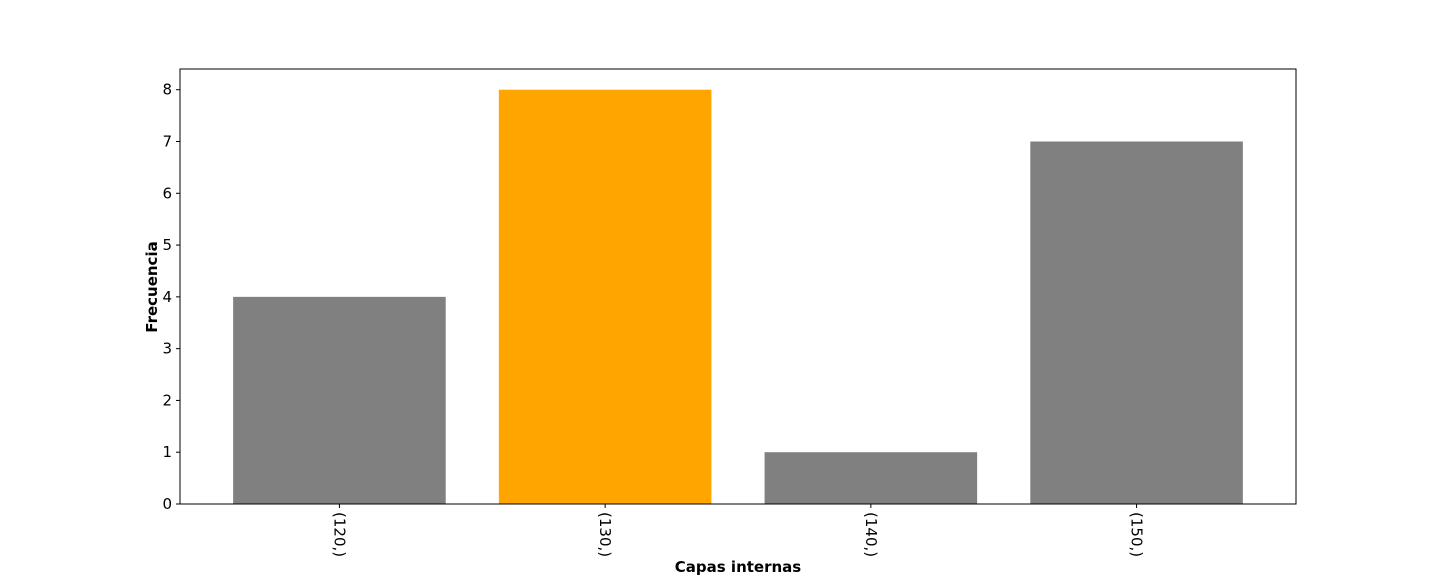  I want to click on y-tick-label: 7, so click(167, 142).